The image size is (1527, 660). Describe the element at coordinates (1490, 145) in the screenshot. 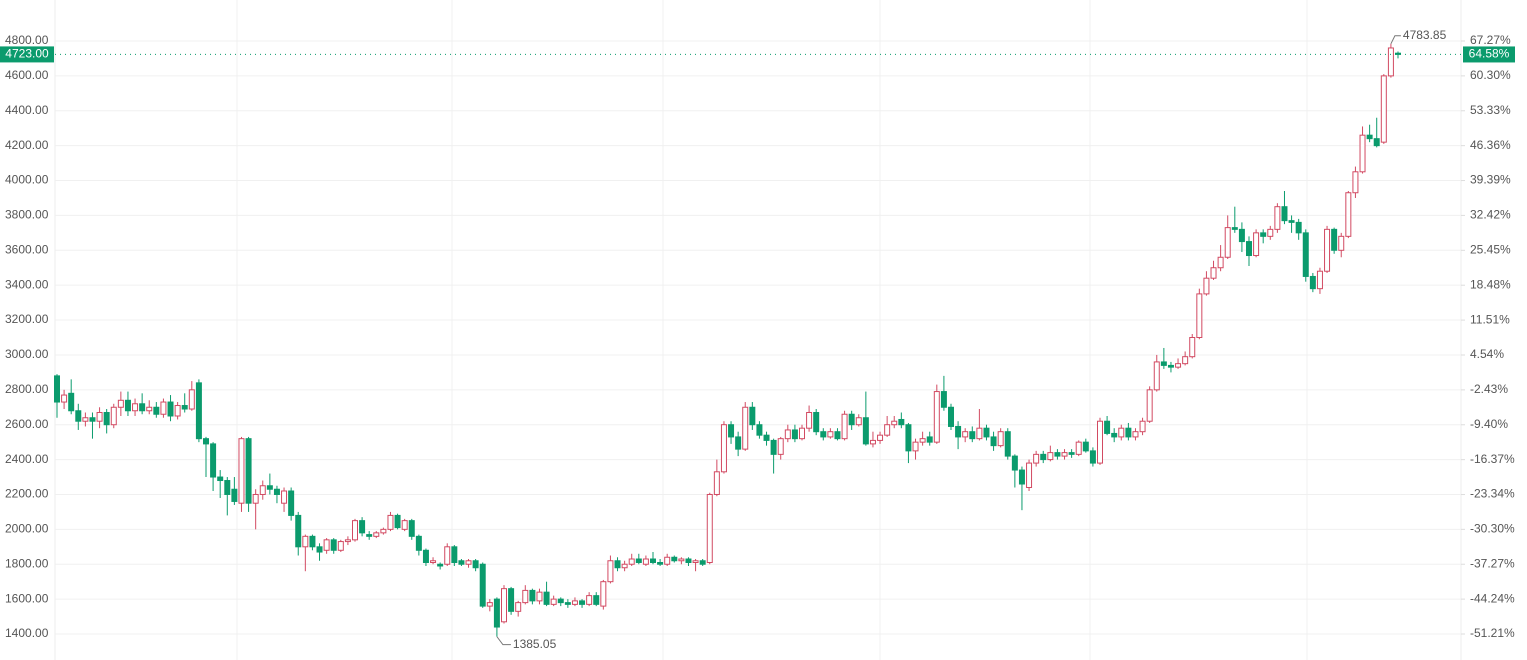

I see `y2-tick-label: 46.36%` at that location.